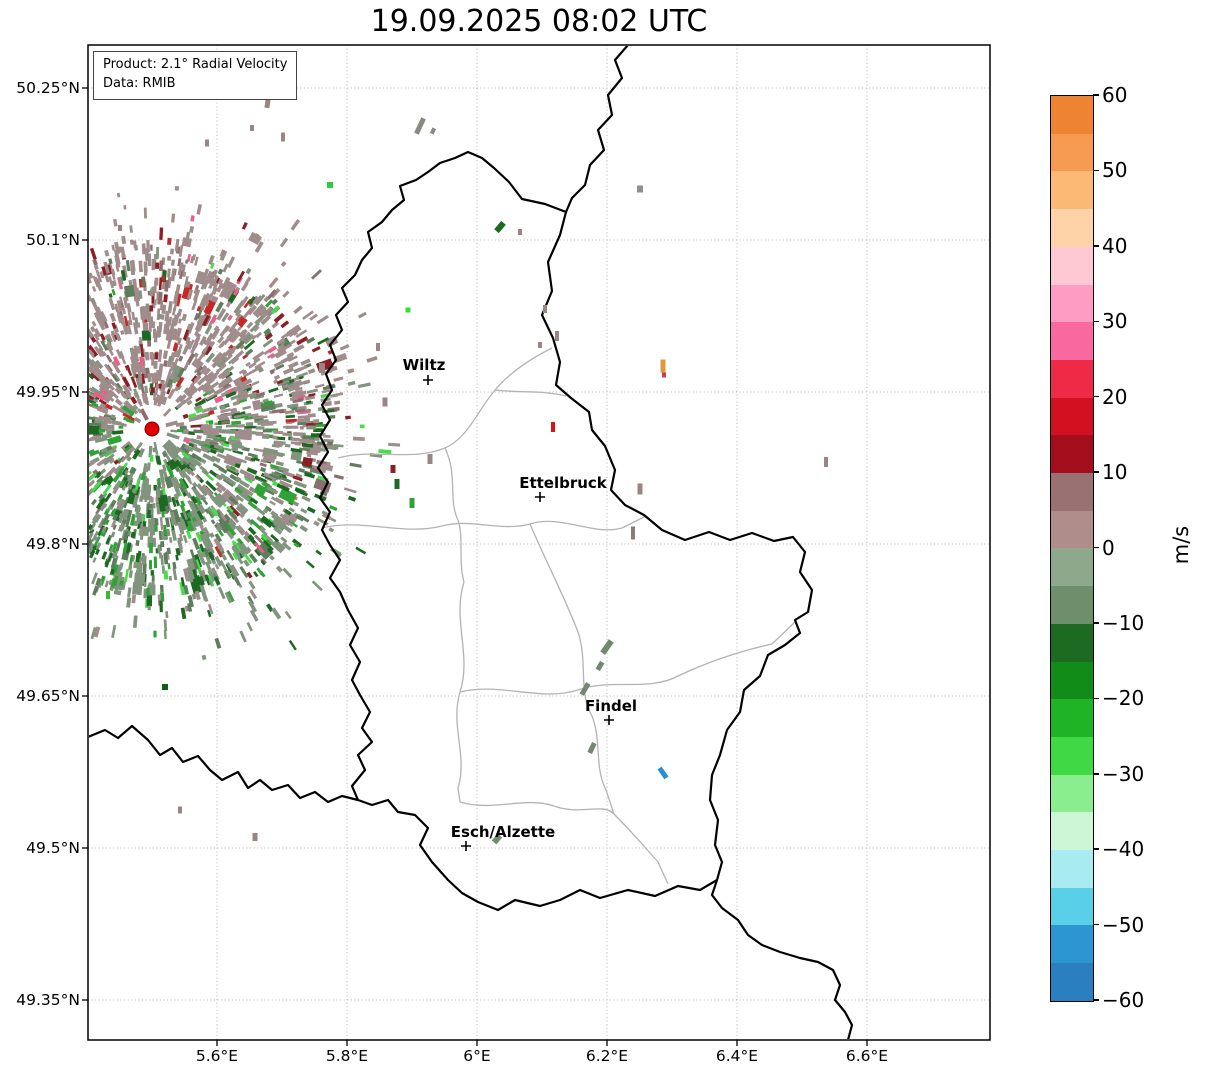  I want to click on colorbar-tick-label: −10, so click(1123, 622).